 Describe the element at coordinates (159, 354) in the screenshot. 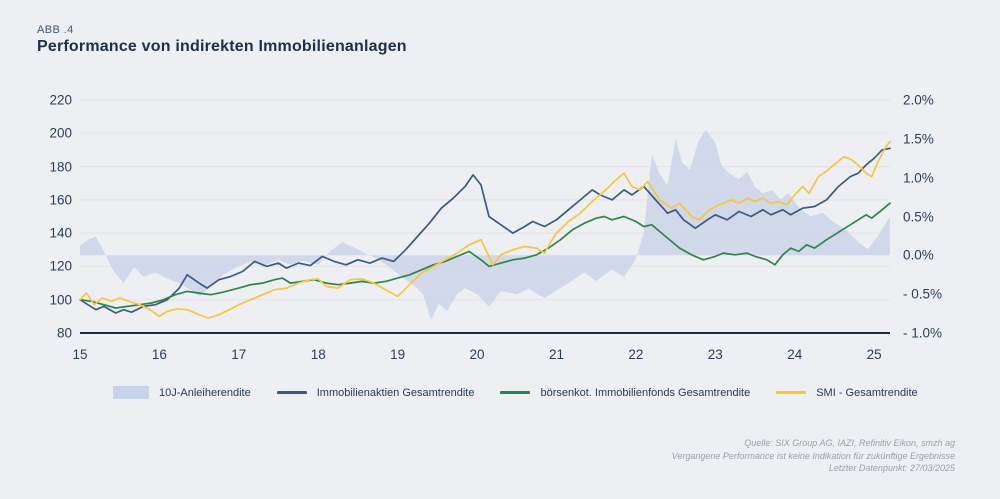

I see `x-tick-label: 16` at that location.